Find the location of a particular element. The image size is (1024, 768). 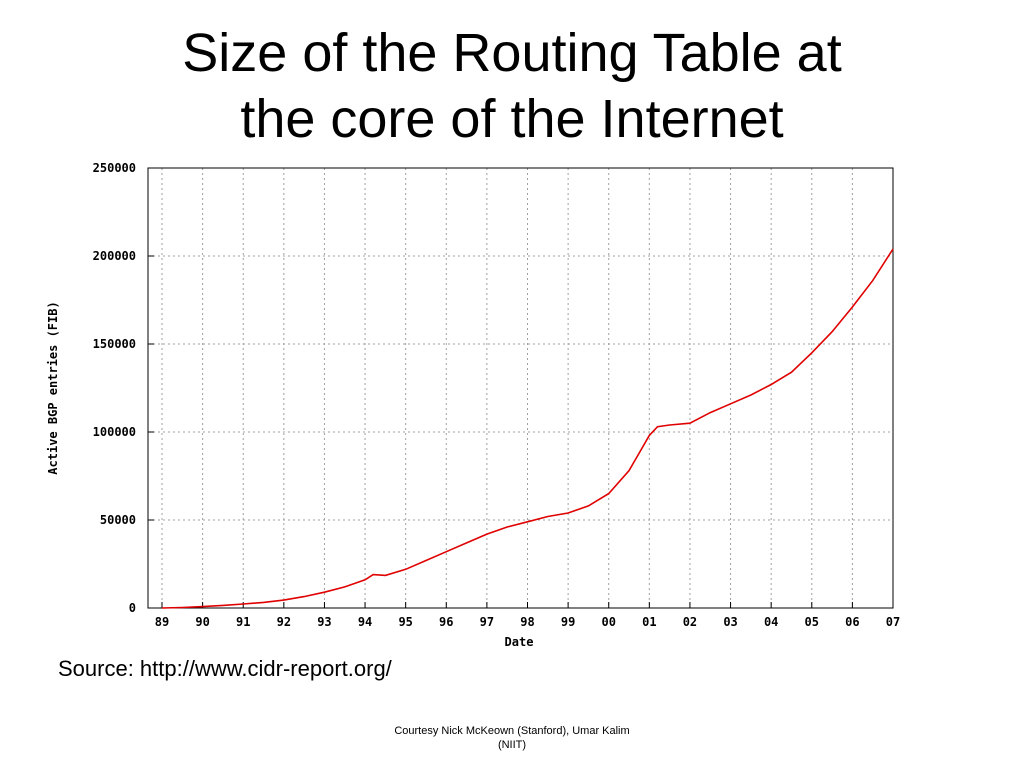

y-axis-label: Active BGP entries (FIB) is located at coordinates (53, 387).